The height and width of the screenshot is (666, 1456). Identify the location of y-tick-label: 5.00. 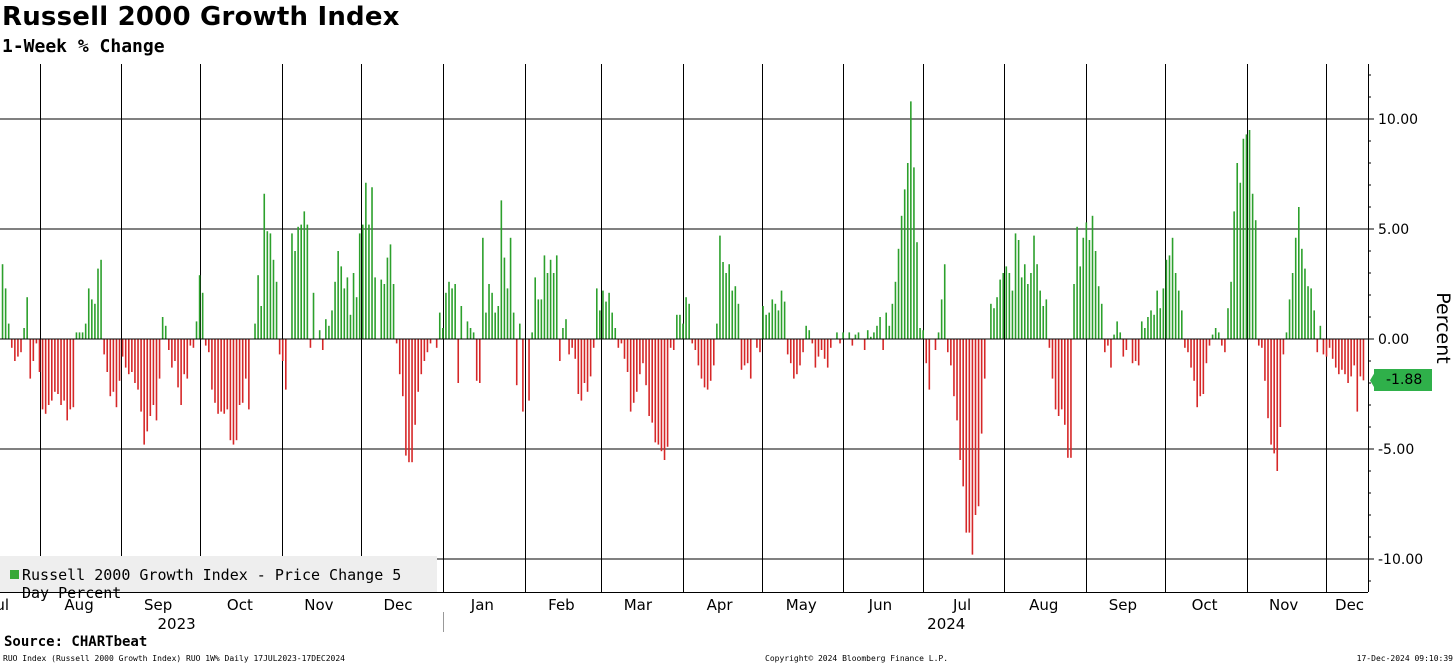
(1393, 230).